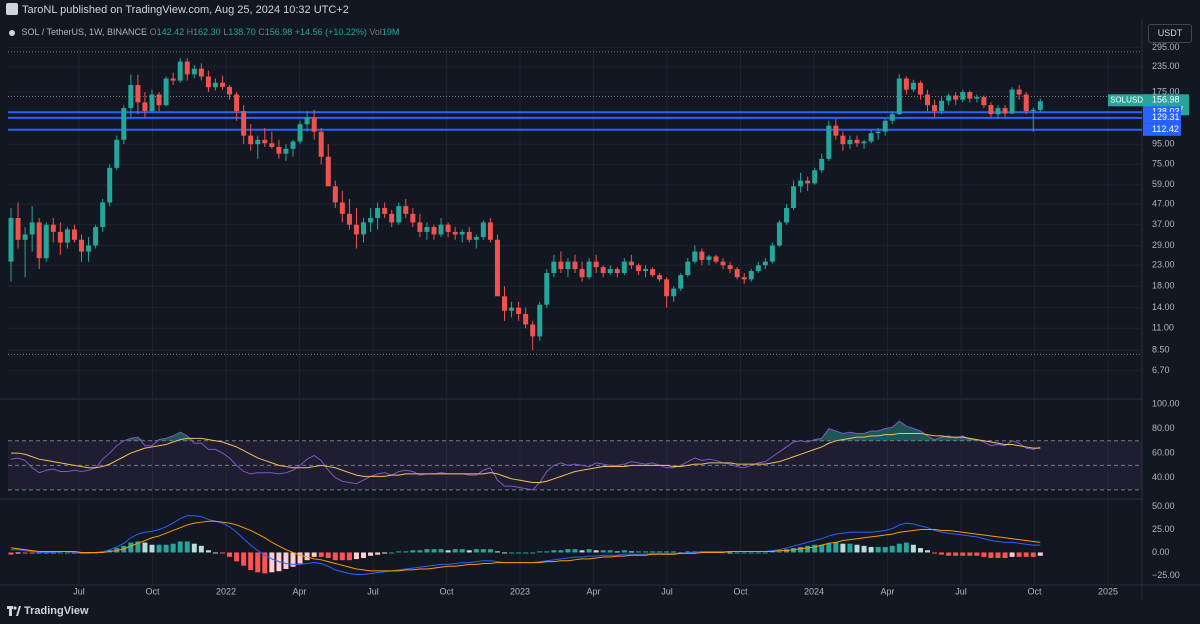 This screenshot has width=1200, height=624. What do you see at coordinates (526, 458) in the screenshot?
I see `rsi-ma-line` at bounding box center [526, 458].